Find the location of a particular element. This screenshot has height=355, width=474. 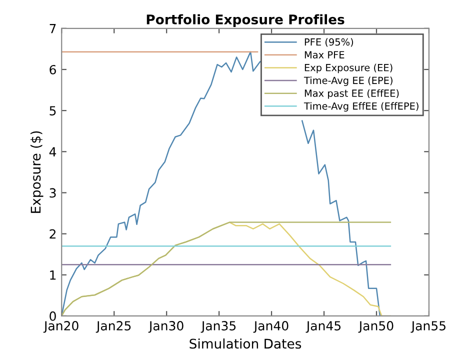

x-tick-label: Jan40 is located at coordinates (270, 327).